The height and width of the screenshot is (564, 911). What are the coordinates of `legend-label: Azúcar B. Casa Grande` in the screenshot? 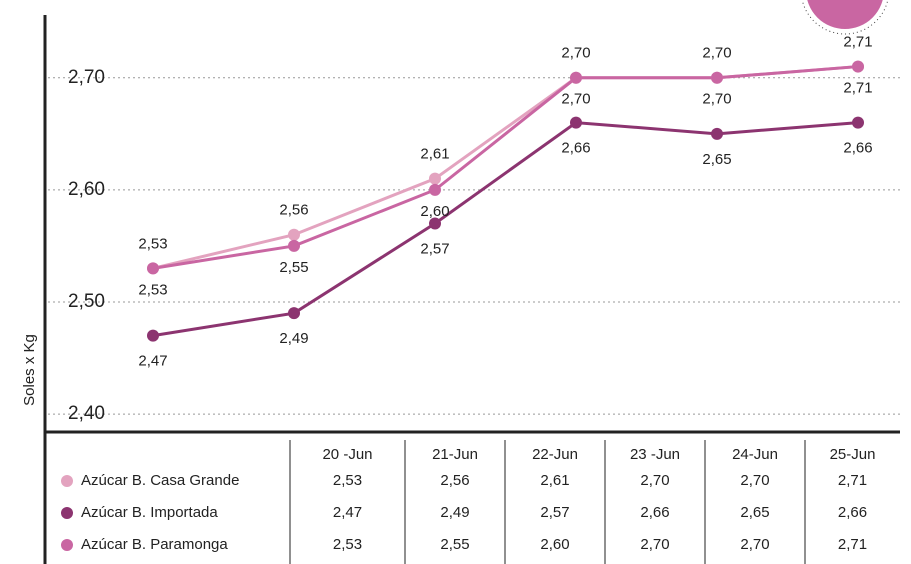 It's located at (160, 480).